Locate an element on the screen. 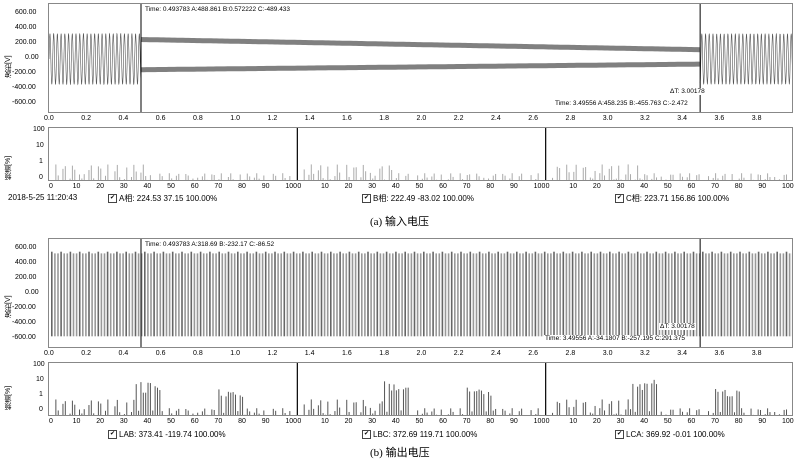 The height and width of the screenshot is (460, 800). wave-xtick: 2.6 is located at coordinates (533, 353).